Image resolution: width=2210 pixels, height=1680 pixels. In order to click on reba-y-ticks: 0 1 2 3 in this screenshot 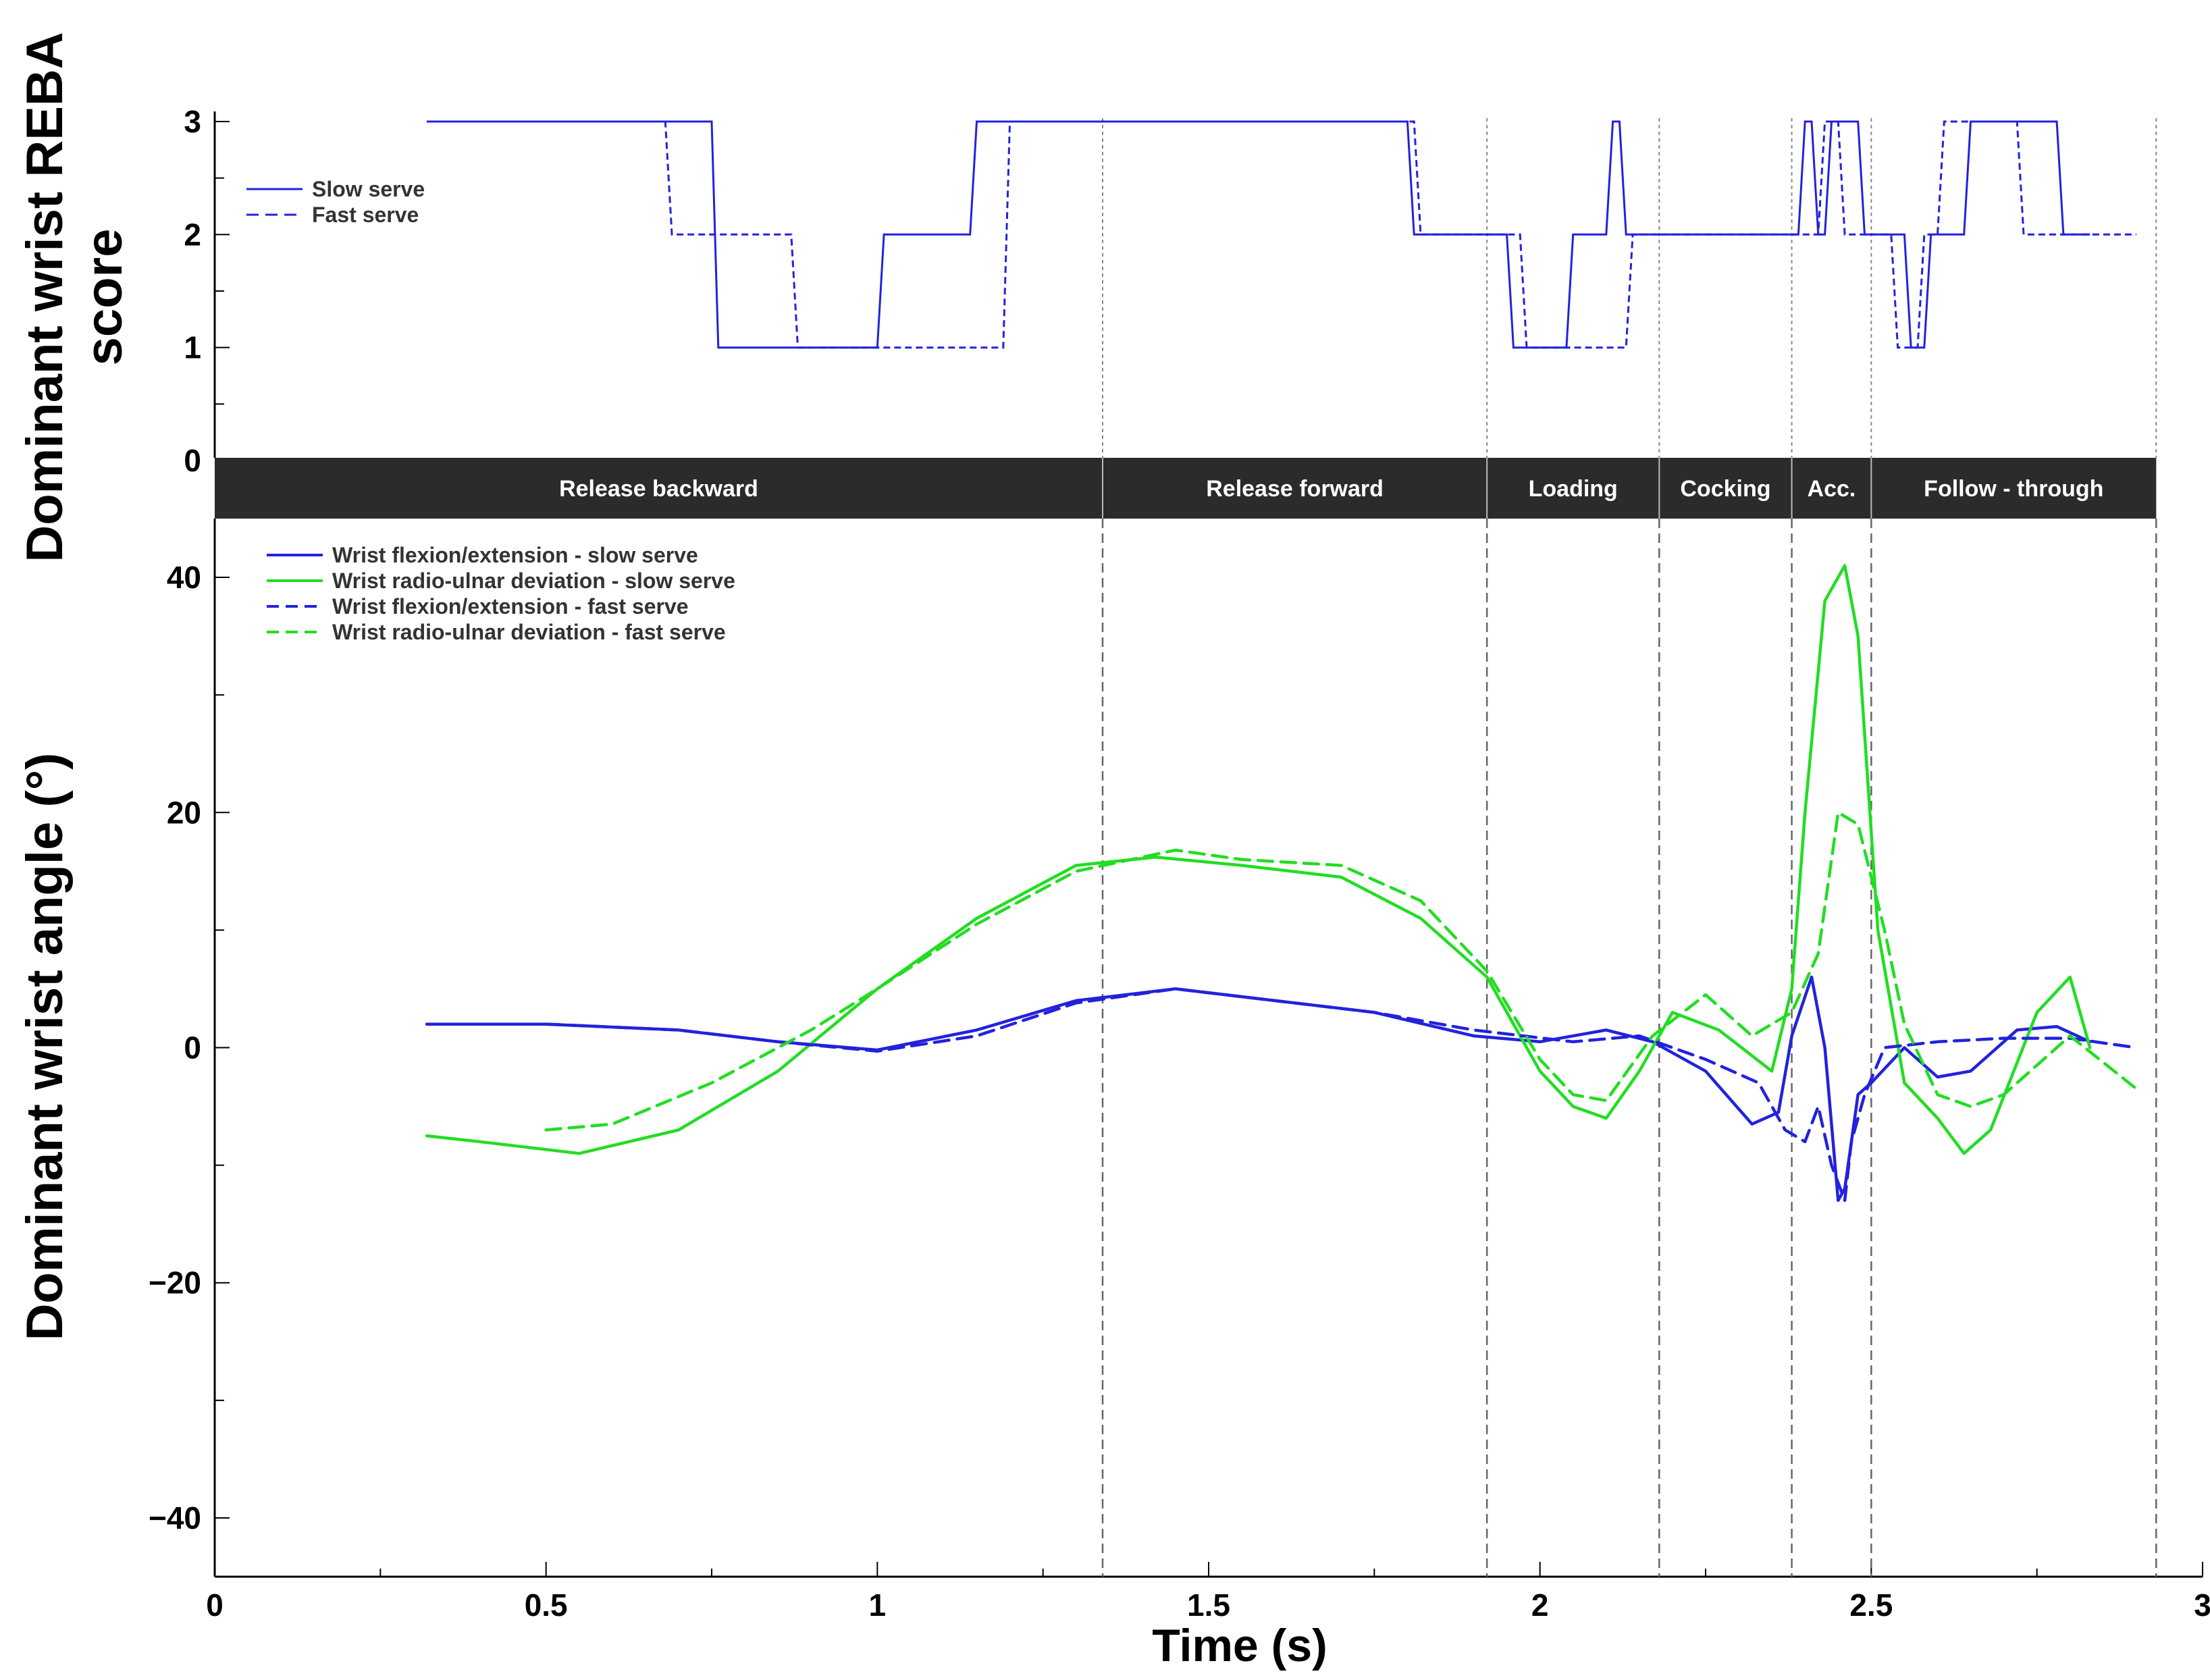, I will do `click(207, 291)`.